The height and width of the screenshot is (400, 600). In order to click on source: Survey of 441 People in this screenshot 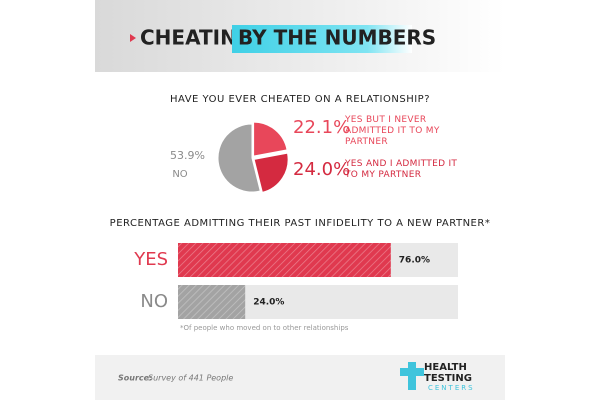, I will do `click(190, 378)`.